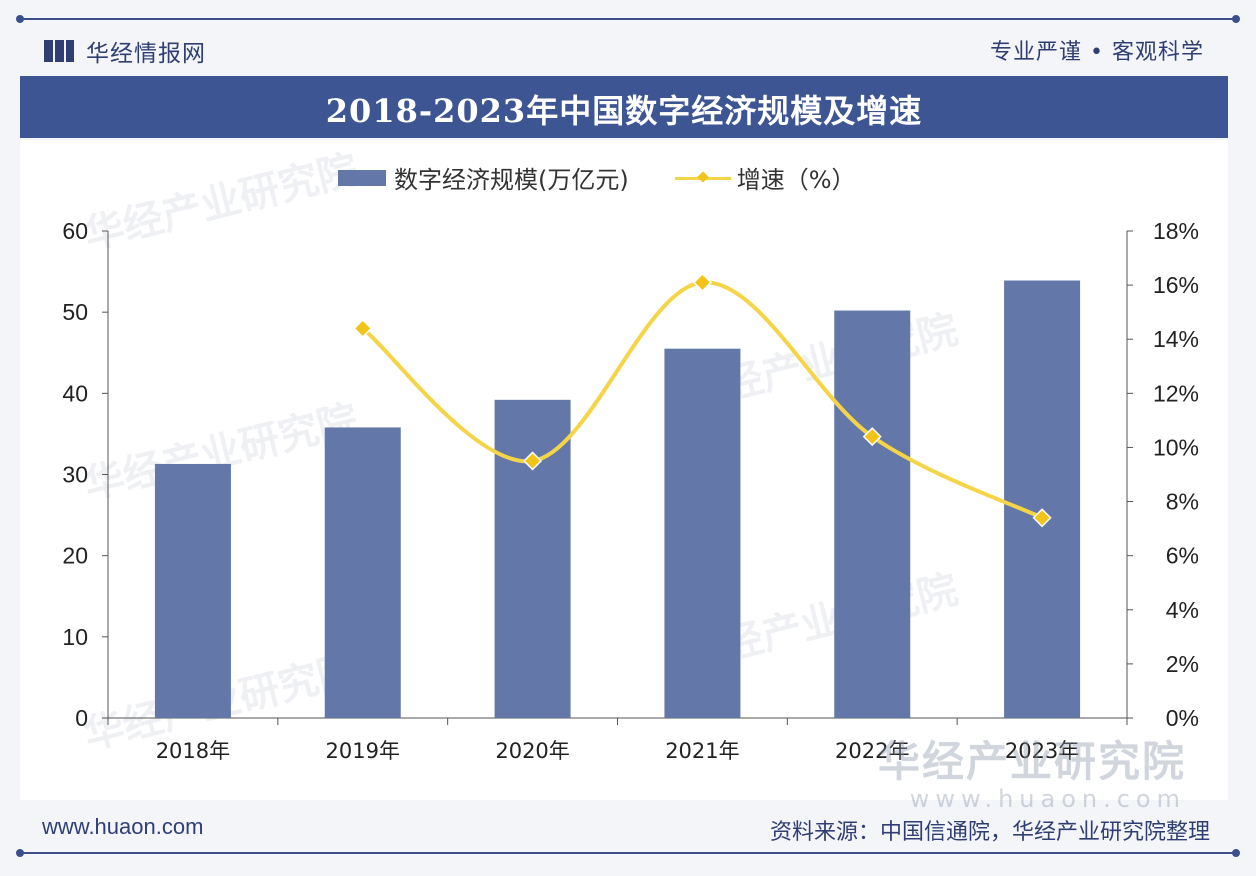 This screenshot has height=876, width=1256. Describe the element at coordinates (1042, 751) in the screenshot. I see `x-tick-label: 2023年` at that location.